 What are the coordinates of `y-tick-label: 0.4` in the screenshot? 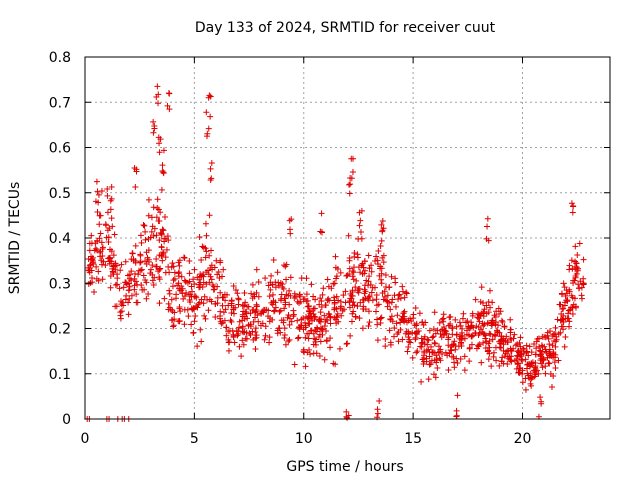 It's located at (60, 239).